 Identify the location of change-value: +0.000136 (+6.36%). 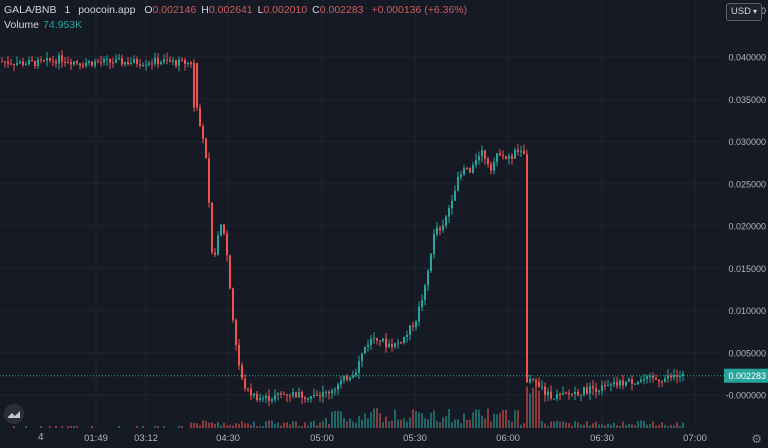
(419, 10).